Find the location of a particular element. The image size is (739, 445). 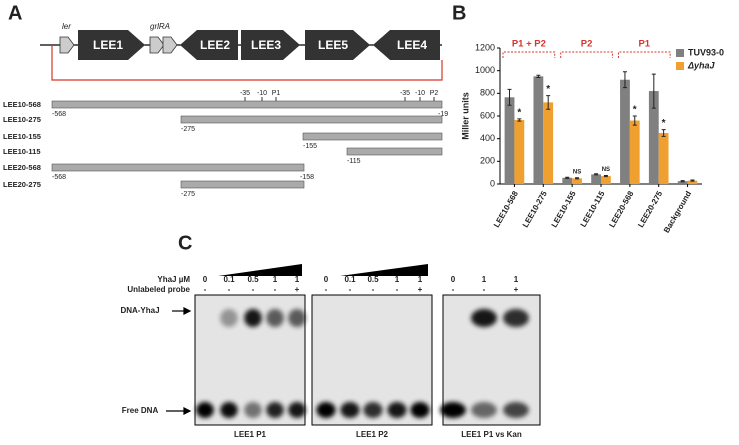

operon-label: LEE2 is located at coordinates (215, 45).